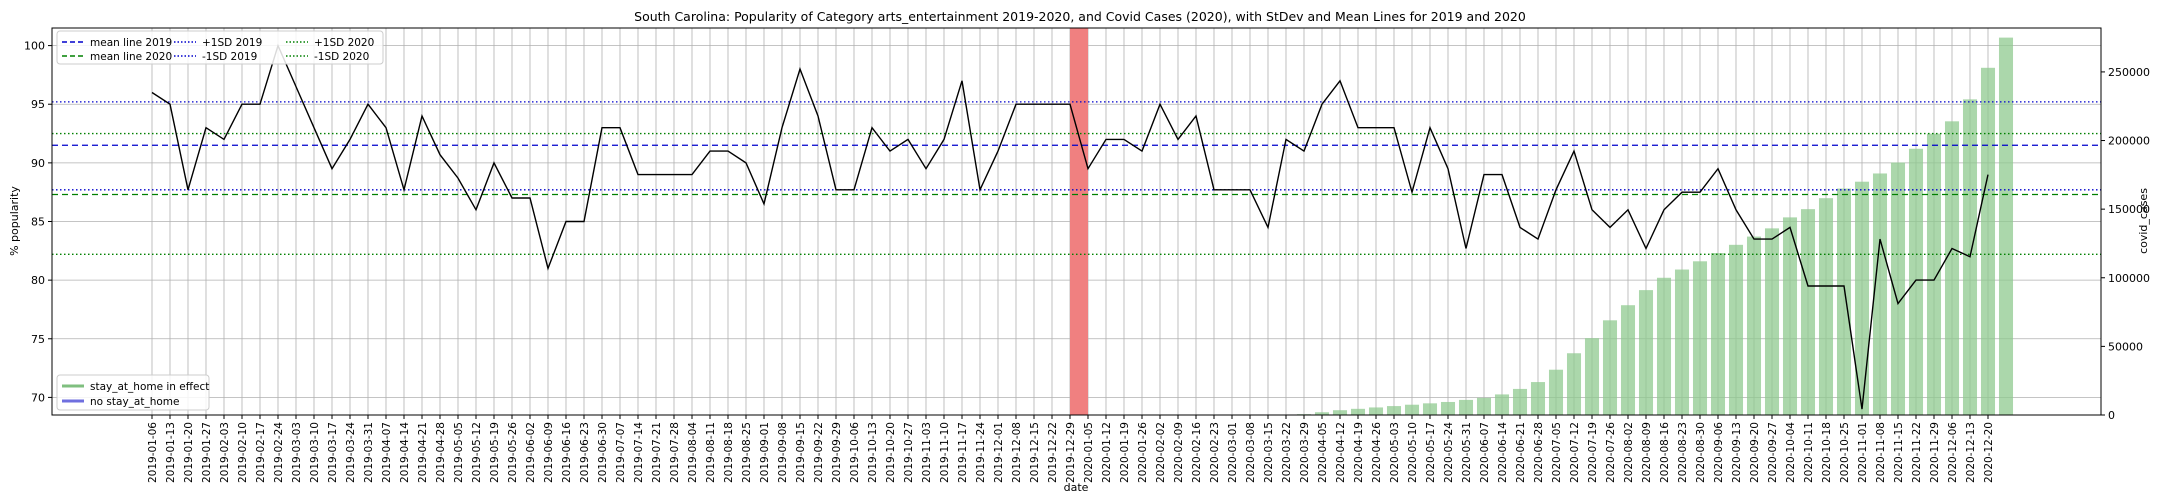 The image size is (2160, 504). Describe the element at coordinates (225, 452) in the screenshot. I see `x-tick-label: 2019-02-03` at that location.